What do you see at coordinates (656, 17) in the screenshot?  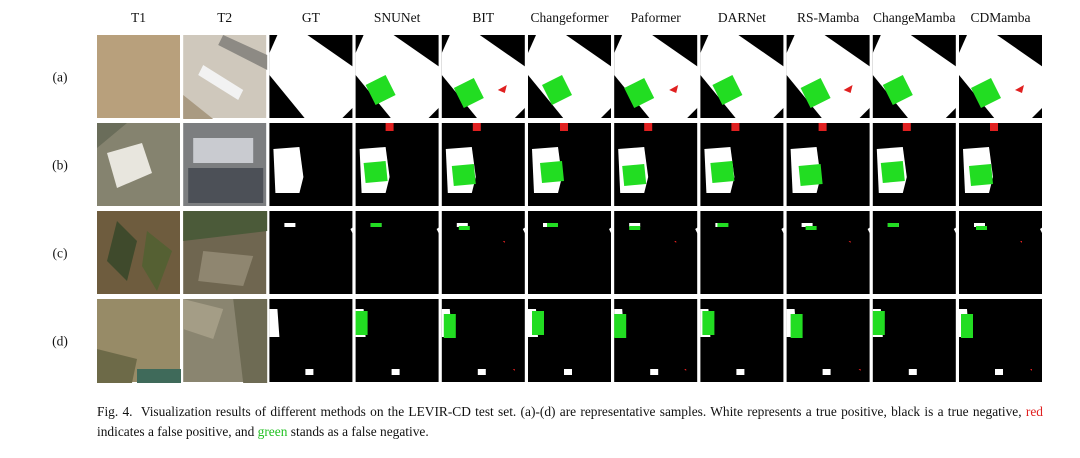 I see `column-header: Paformer` at bounding box center [656, 17].